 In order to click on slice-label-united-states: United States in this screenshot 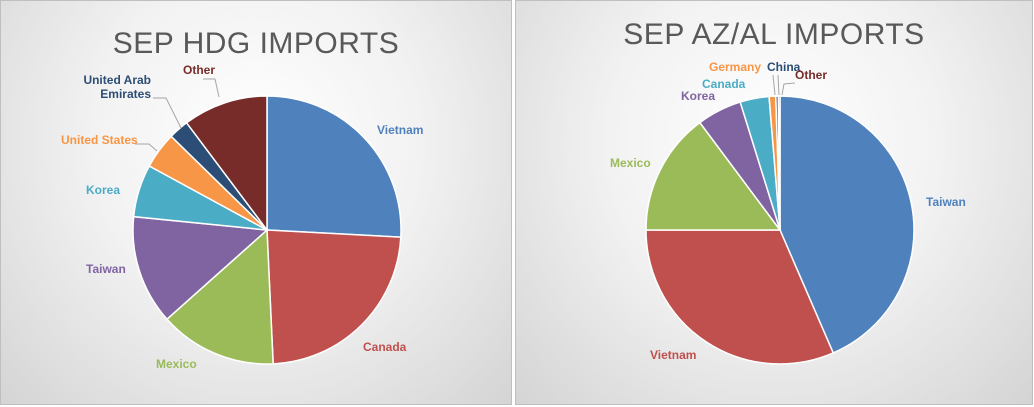, I will do `click(99, 140)`.